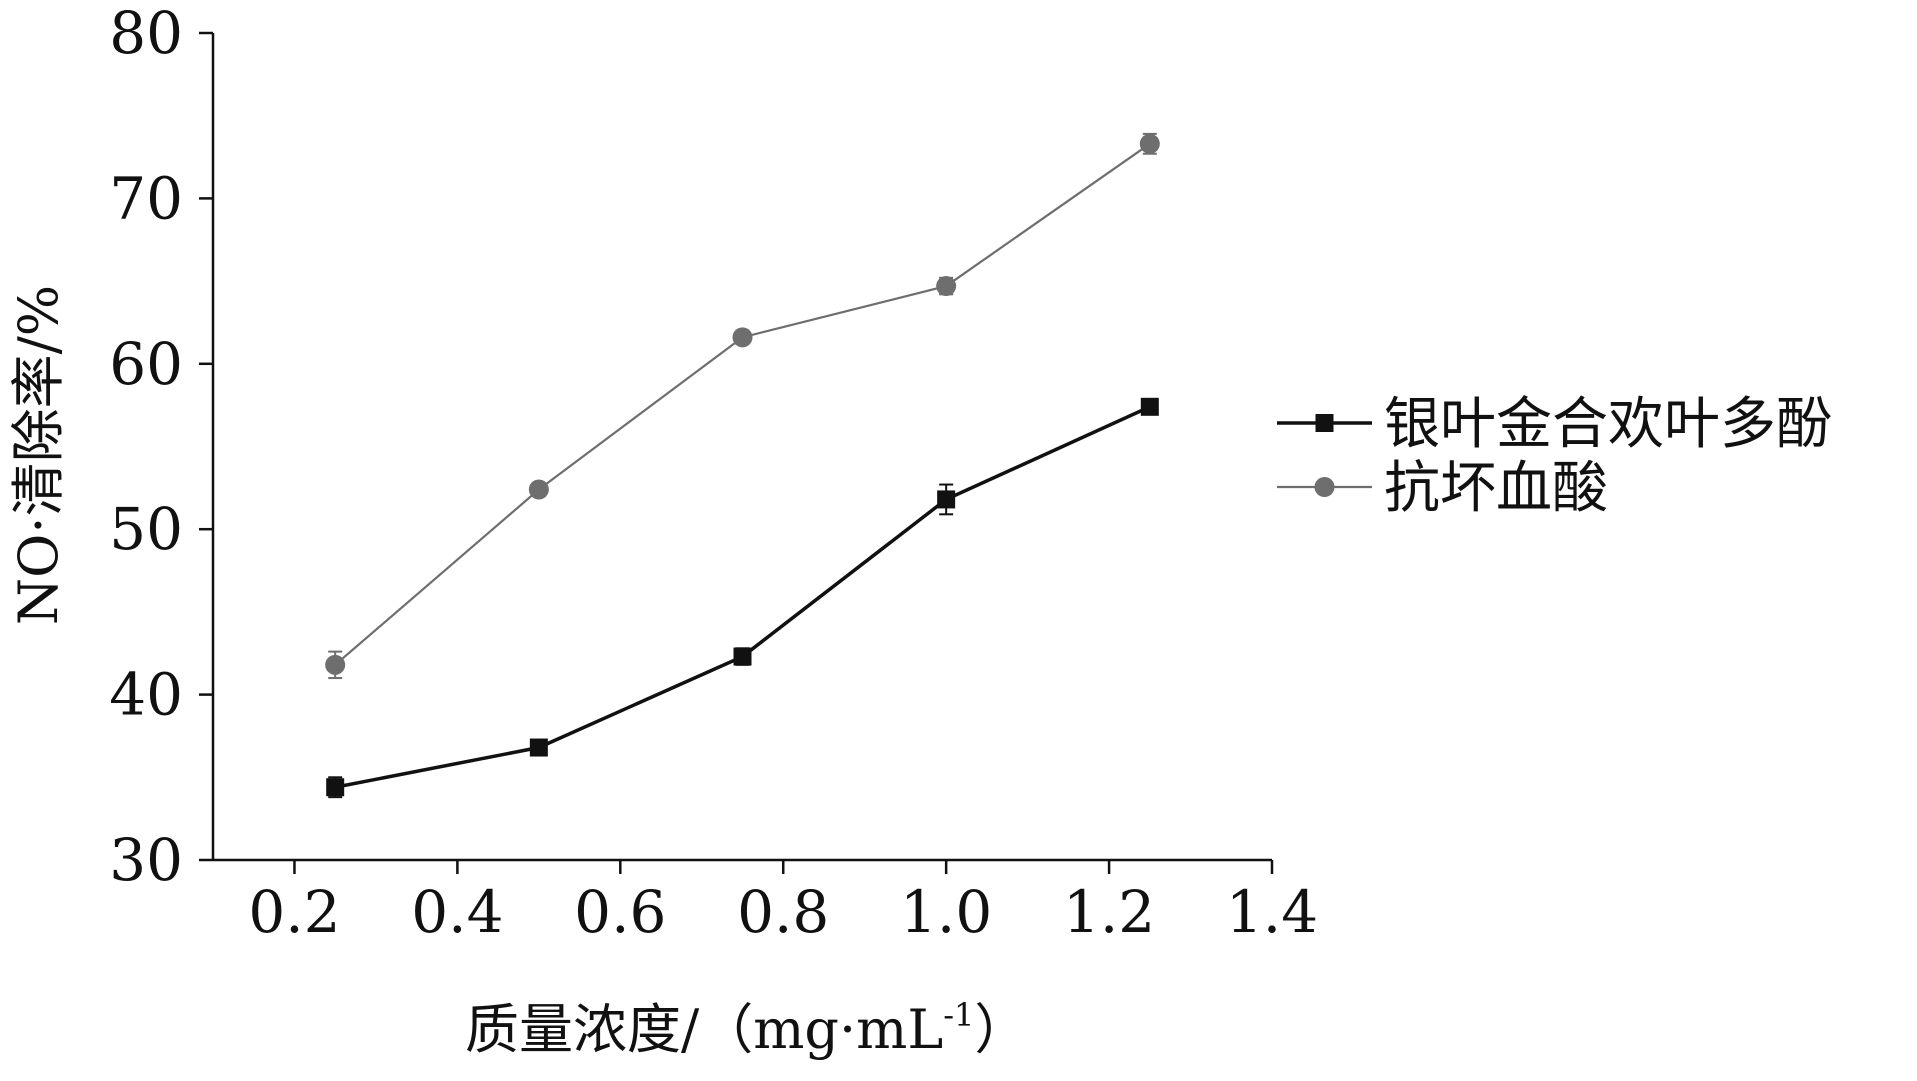 The width and height of the screenshot is (1917, 1081). I want to click on x-tick-label: 1.0, so click(946, 912).